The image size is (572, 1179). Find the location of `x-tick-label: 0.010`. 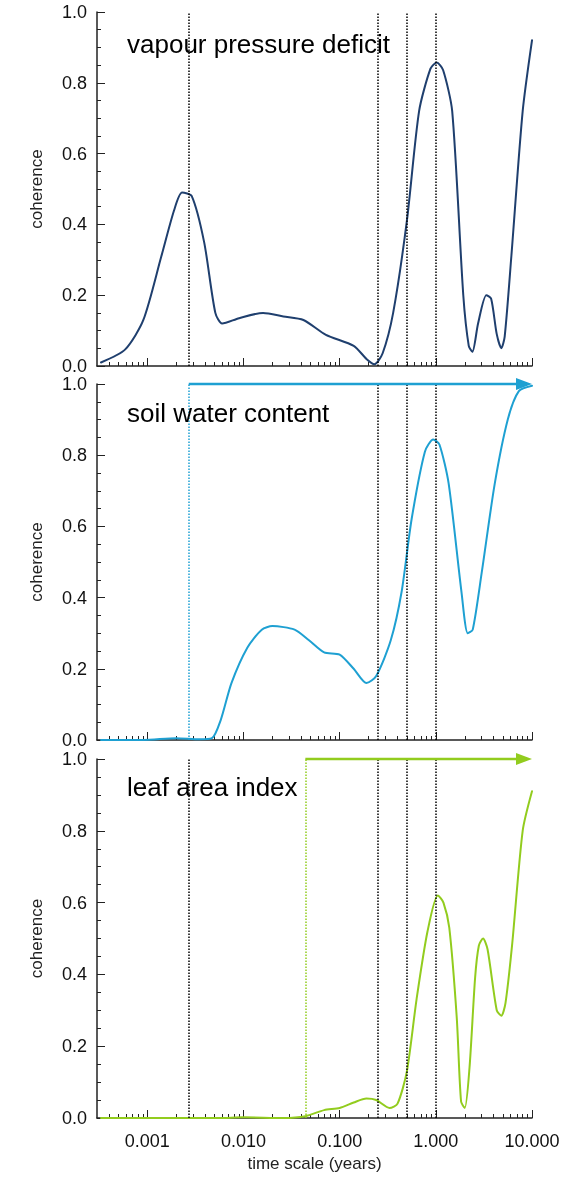

x-tick-label: 0.010 is located at coordinates (243, 1141).